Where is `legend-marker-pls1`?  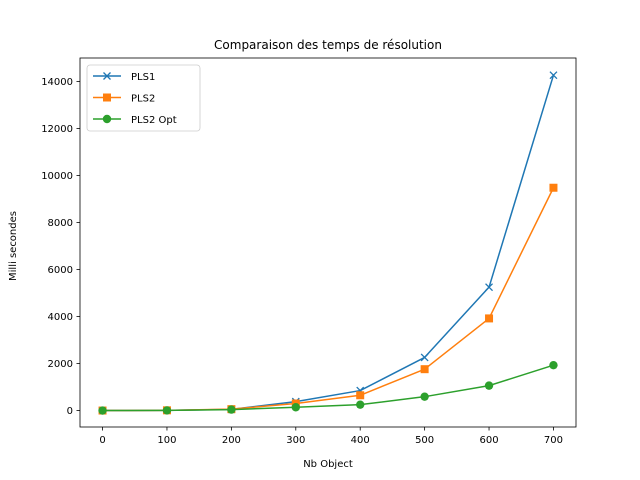
legend-marker-pls1 is located at coordinates (107, 76).